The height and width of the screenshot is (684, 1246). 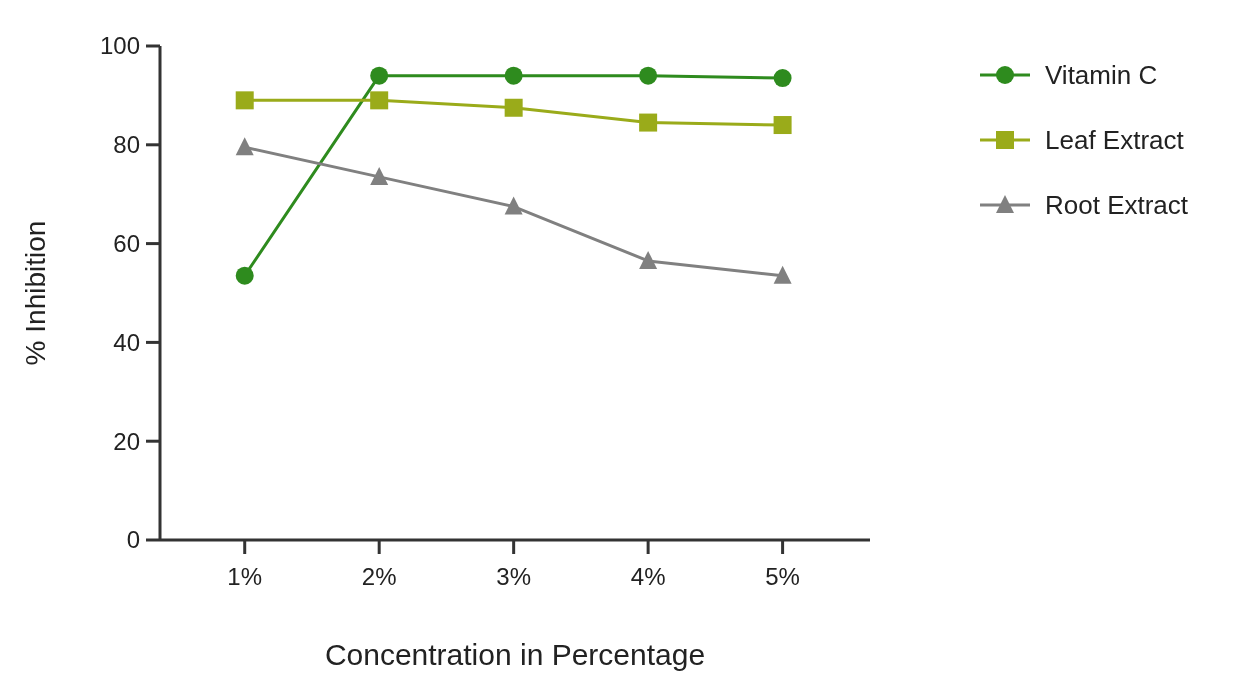 What do you see at coordinates (782, 576) in the screenshot?
I see `x-tick-label: 5%` at bounding box center [782, 576].